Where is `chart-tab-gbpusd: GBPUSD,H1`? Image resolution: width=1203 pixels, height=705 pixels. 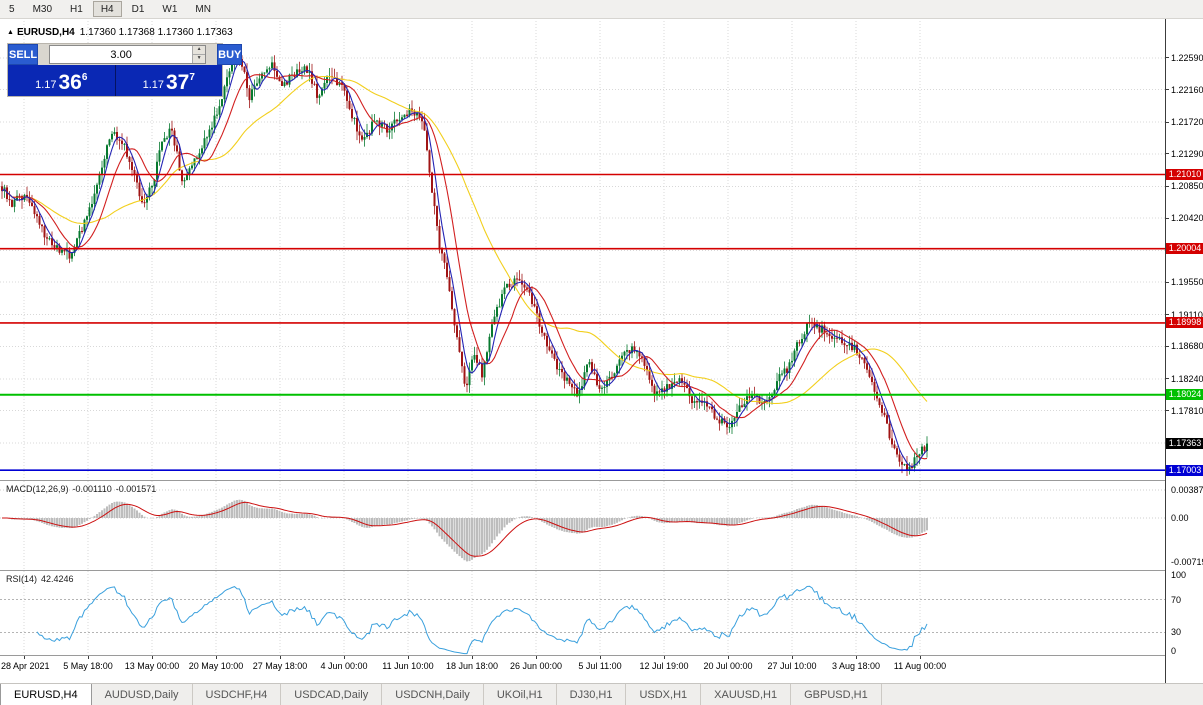 chart-tab-gbpusd: GBPUSD,H1 is located at coordinates (836, 694).